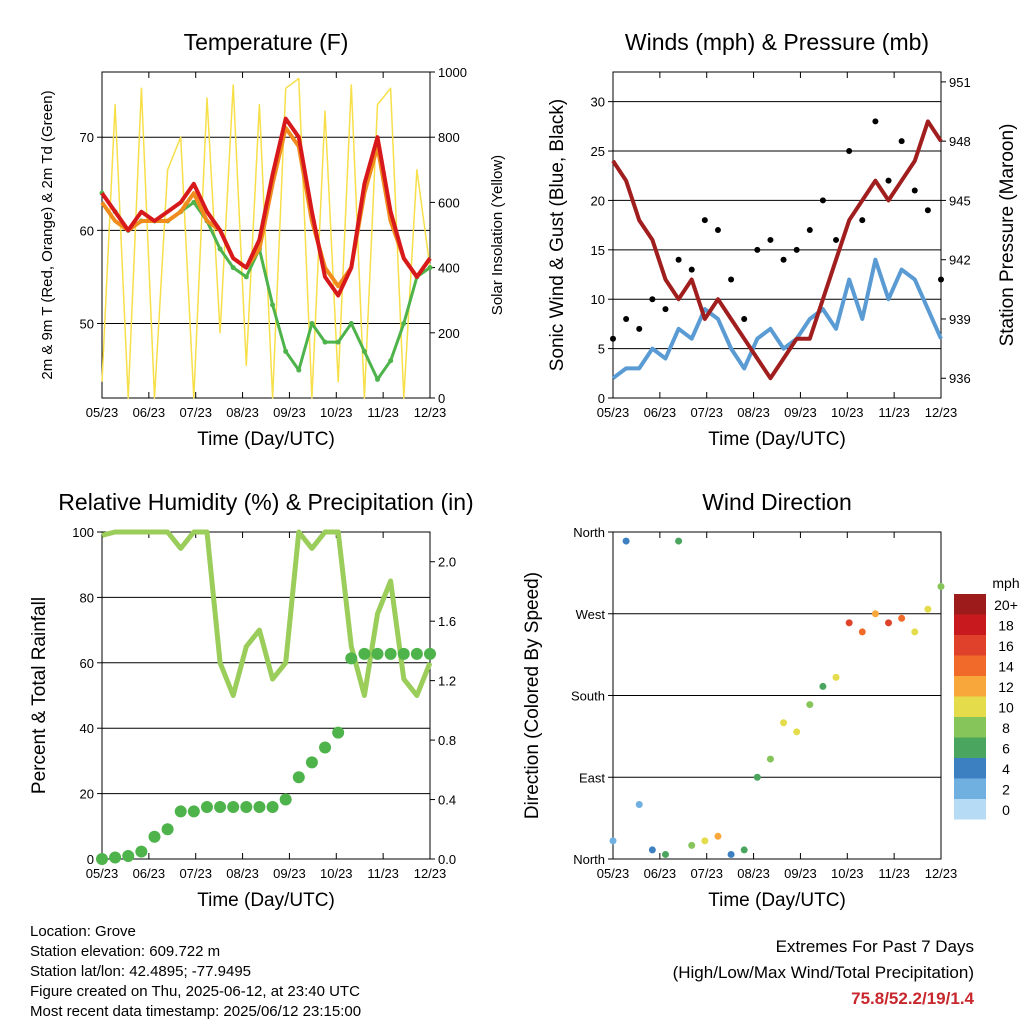 The width and height of the screenshot is (1024, 1024). I want to click on humidity-y2-tick-label: 0.8, so click(447, 740).